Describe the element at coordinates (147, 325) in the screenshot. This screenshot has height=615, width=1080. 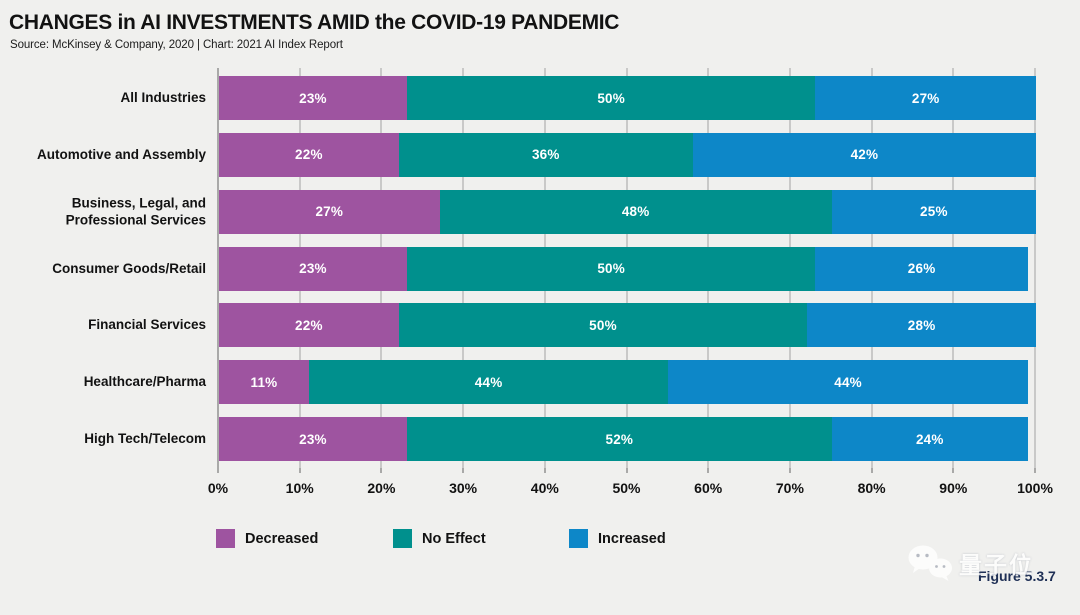
I see `category-label: Financial Services` at that location.